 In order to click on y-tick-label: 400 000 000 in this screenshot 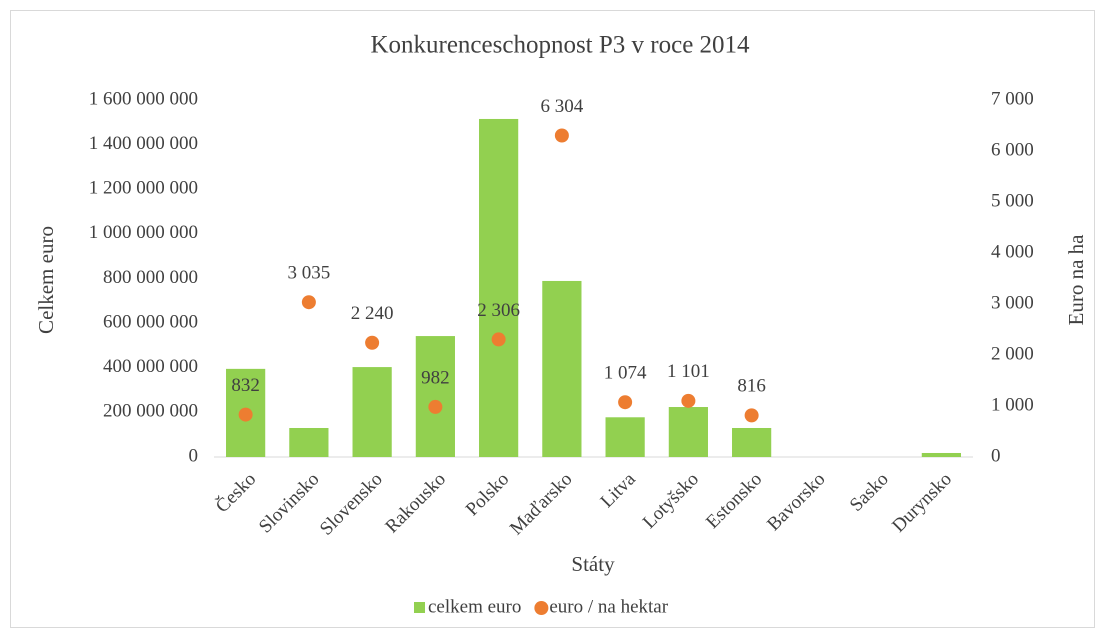, I will do `click(150, 366)`.